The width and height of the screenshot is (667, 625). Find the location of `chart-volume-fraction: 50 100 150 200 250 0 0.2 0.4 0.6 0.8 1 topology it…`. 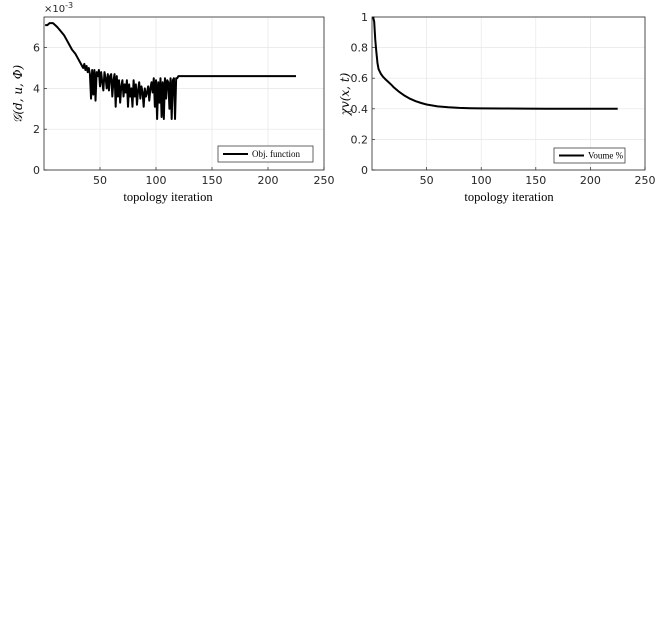

chart-volume-fraction: 50 100 150 200 250 0 0.2 0.4 0.6 0.8 1 topology it… is located at coordinates (497, 107).